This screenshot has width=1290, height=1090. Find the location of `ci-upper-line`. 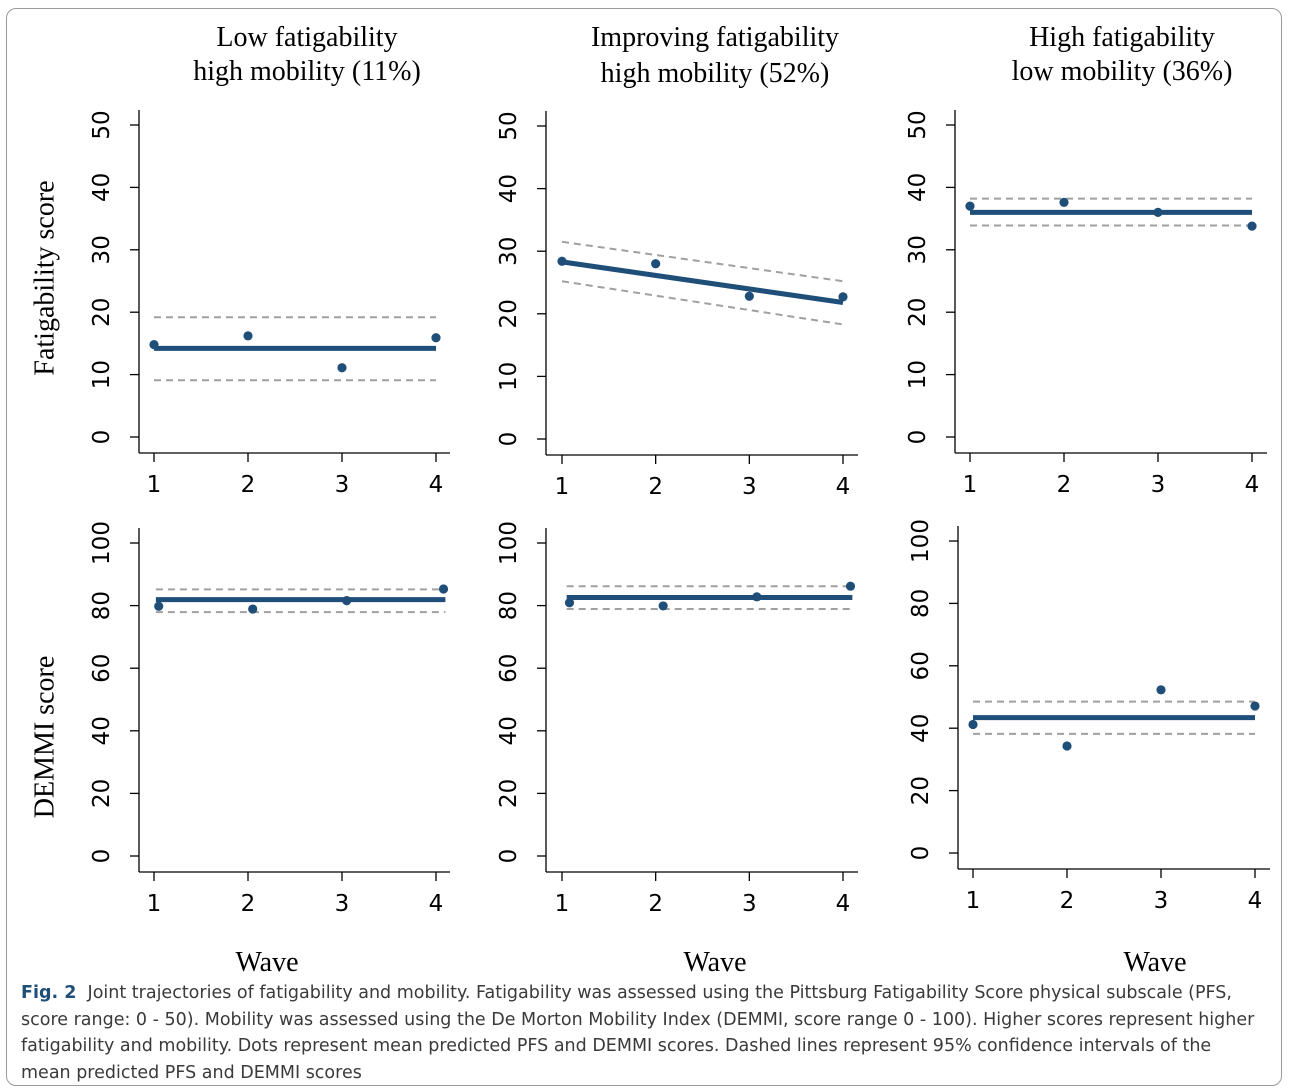

ci-upper-line is located at coordinates (702, 261).